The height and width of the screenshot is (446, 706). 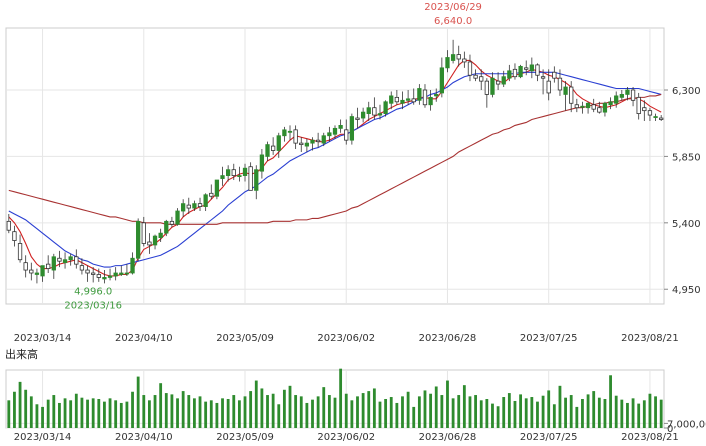 What do you see at coordinates (144, 437) in the screenshot?
I see `volume-x-tick-label: 2023/04/10` at bounding box center [144, 437].